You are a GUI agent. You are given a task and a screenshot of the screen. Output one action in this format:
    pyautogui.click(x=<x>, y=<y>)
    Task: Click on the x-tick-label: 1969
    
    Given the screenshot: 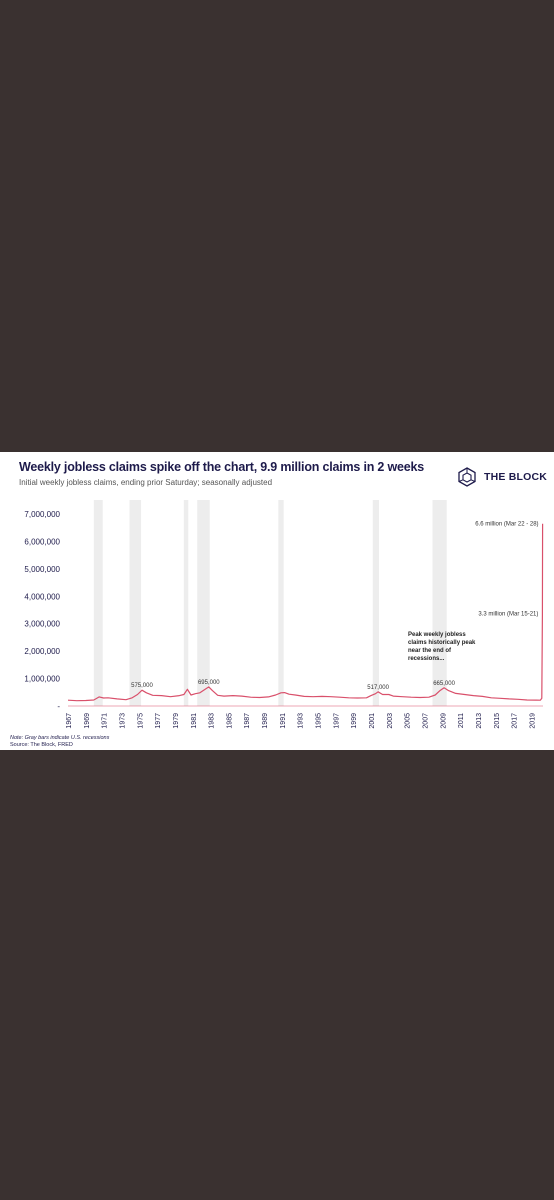 What is the action you would take?
    pyautogui.click(x=87, y=721)
    